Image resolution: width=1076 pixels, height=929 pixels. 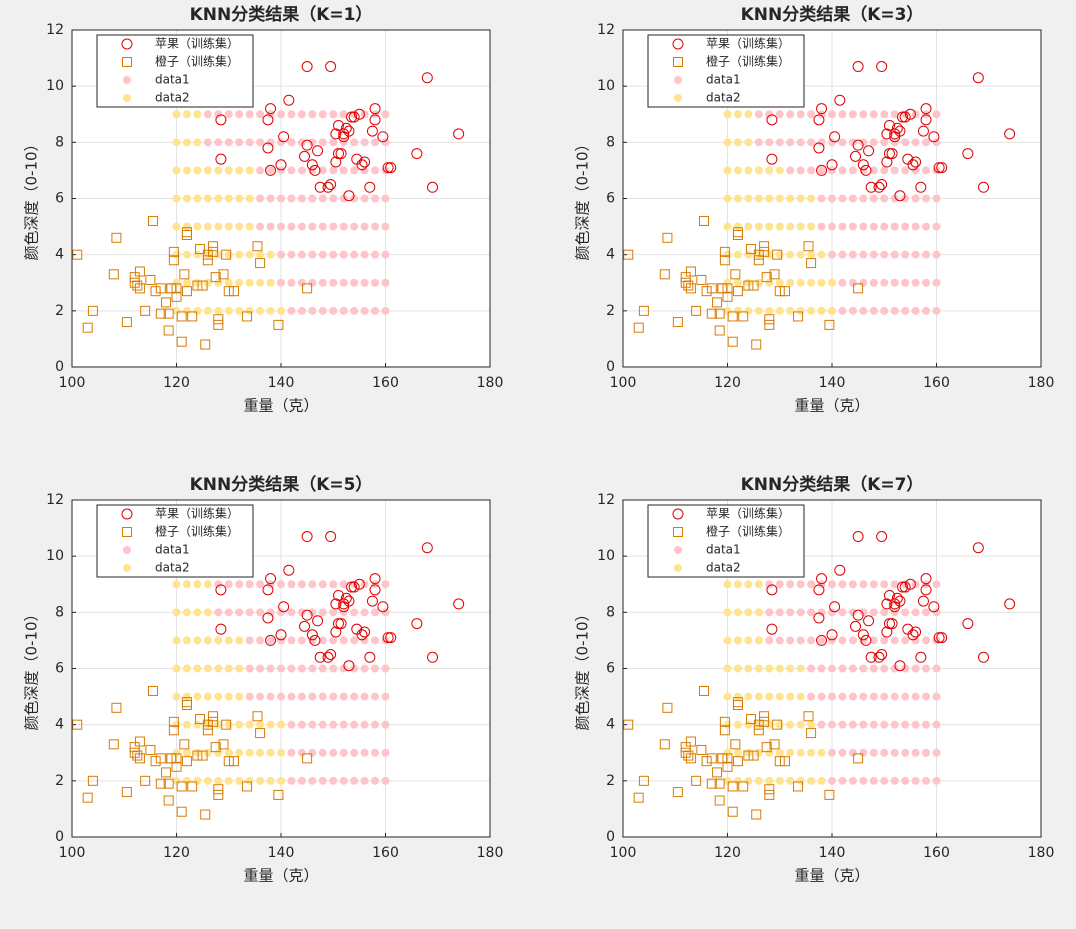 What do you see at coordinates (1041, 853) in the screenshot?
I see `x-tick-label: 180` at bounding box center [1041, 853].